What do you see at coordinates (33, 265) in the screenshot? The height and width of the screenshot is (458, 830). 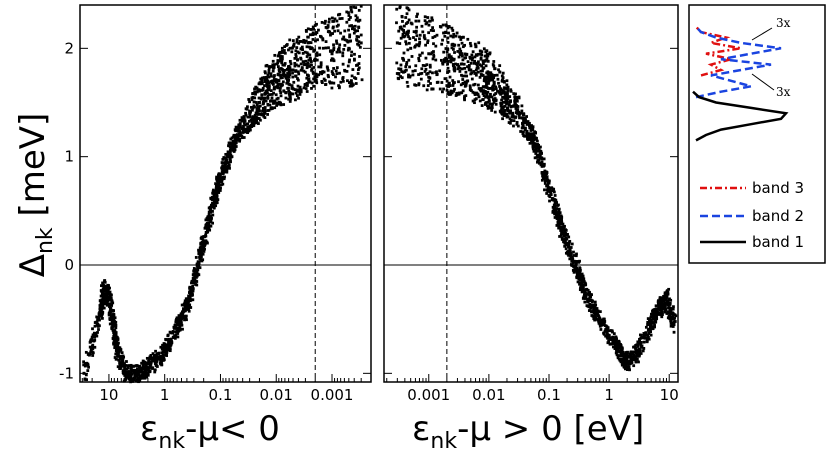 I see `y-axis-title-main: Δ` at bounding box center [33, 265].